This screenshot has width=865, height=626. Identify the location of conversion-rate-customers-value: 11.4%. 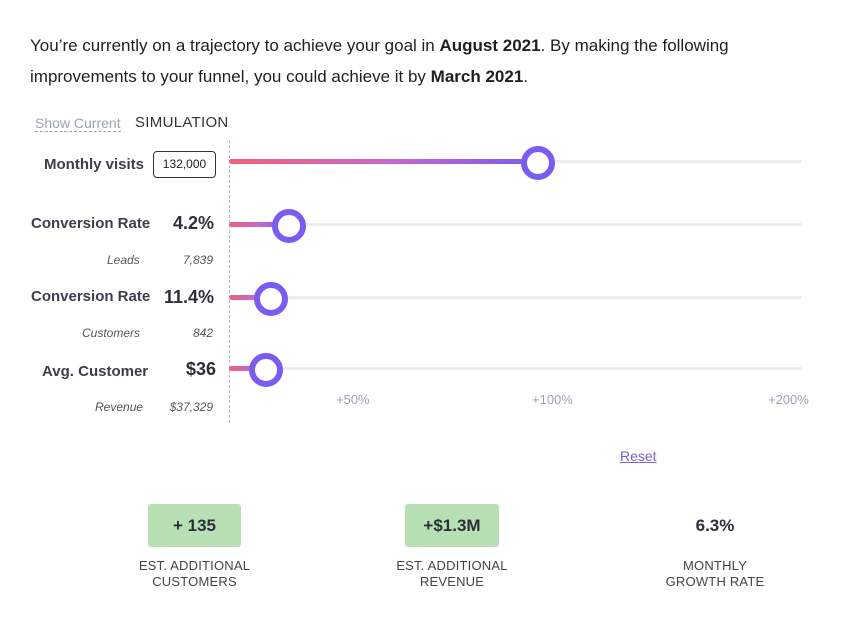
(188, 297).